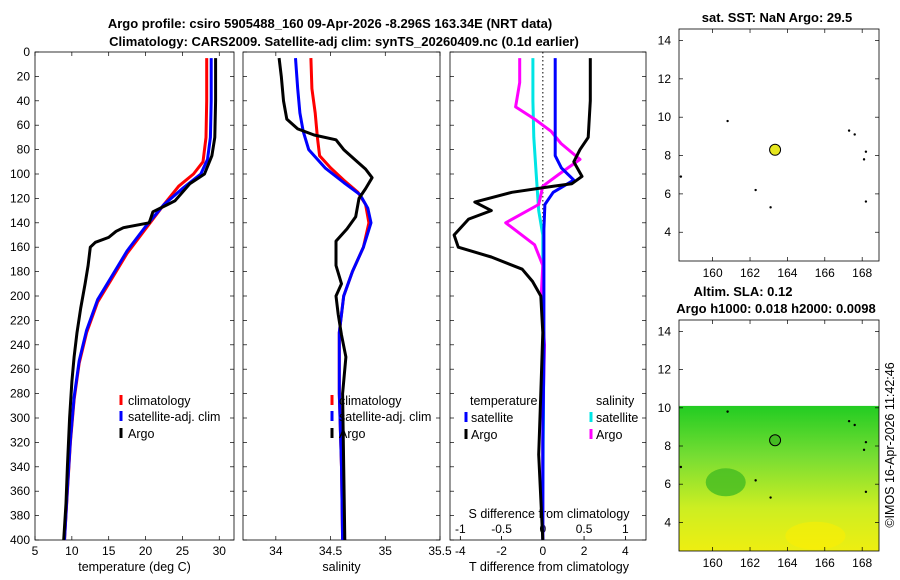 This screenshot has width=900, height=580. What do you see at coordinates (24, 101) in the screenshot?
I see `y-tick-label: 40` at bounding box center [24, 101].